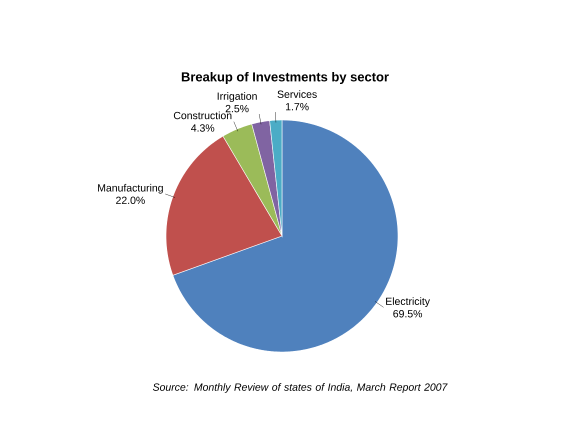 This screenshot has width=571, height=438. What do you see at coordinates (130, 189) in the screenshot?
I see `slice-label: Manufacturing` at bounding box center [130, 189].